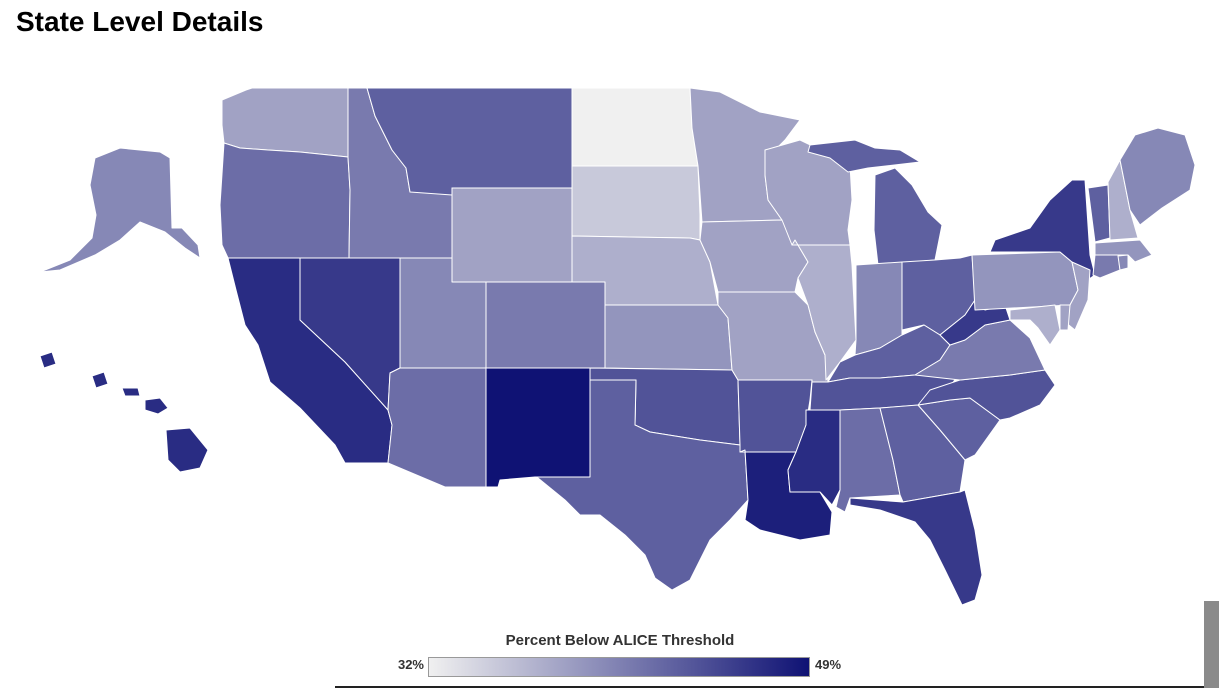 The width and height of the screenshot is (1219, 688). I want to click on state-fl: Florida, so click(916, 547).